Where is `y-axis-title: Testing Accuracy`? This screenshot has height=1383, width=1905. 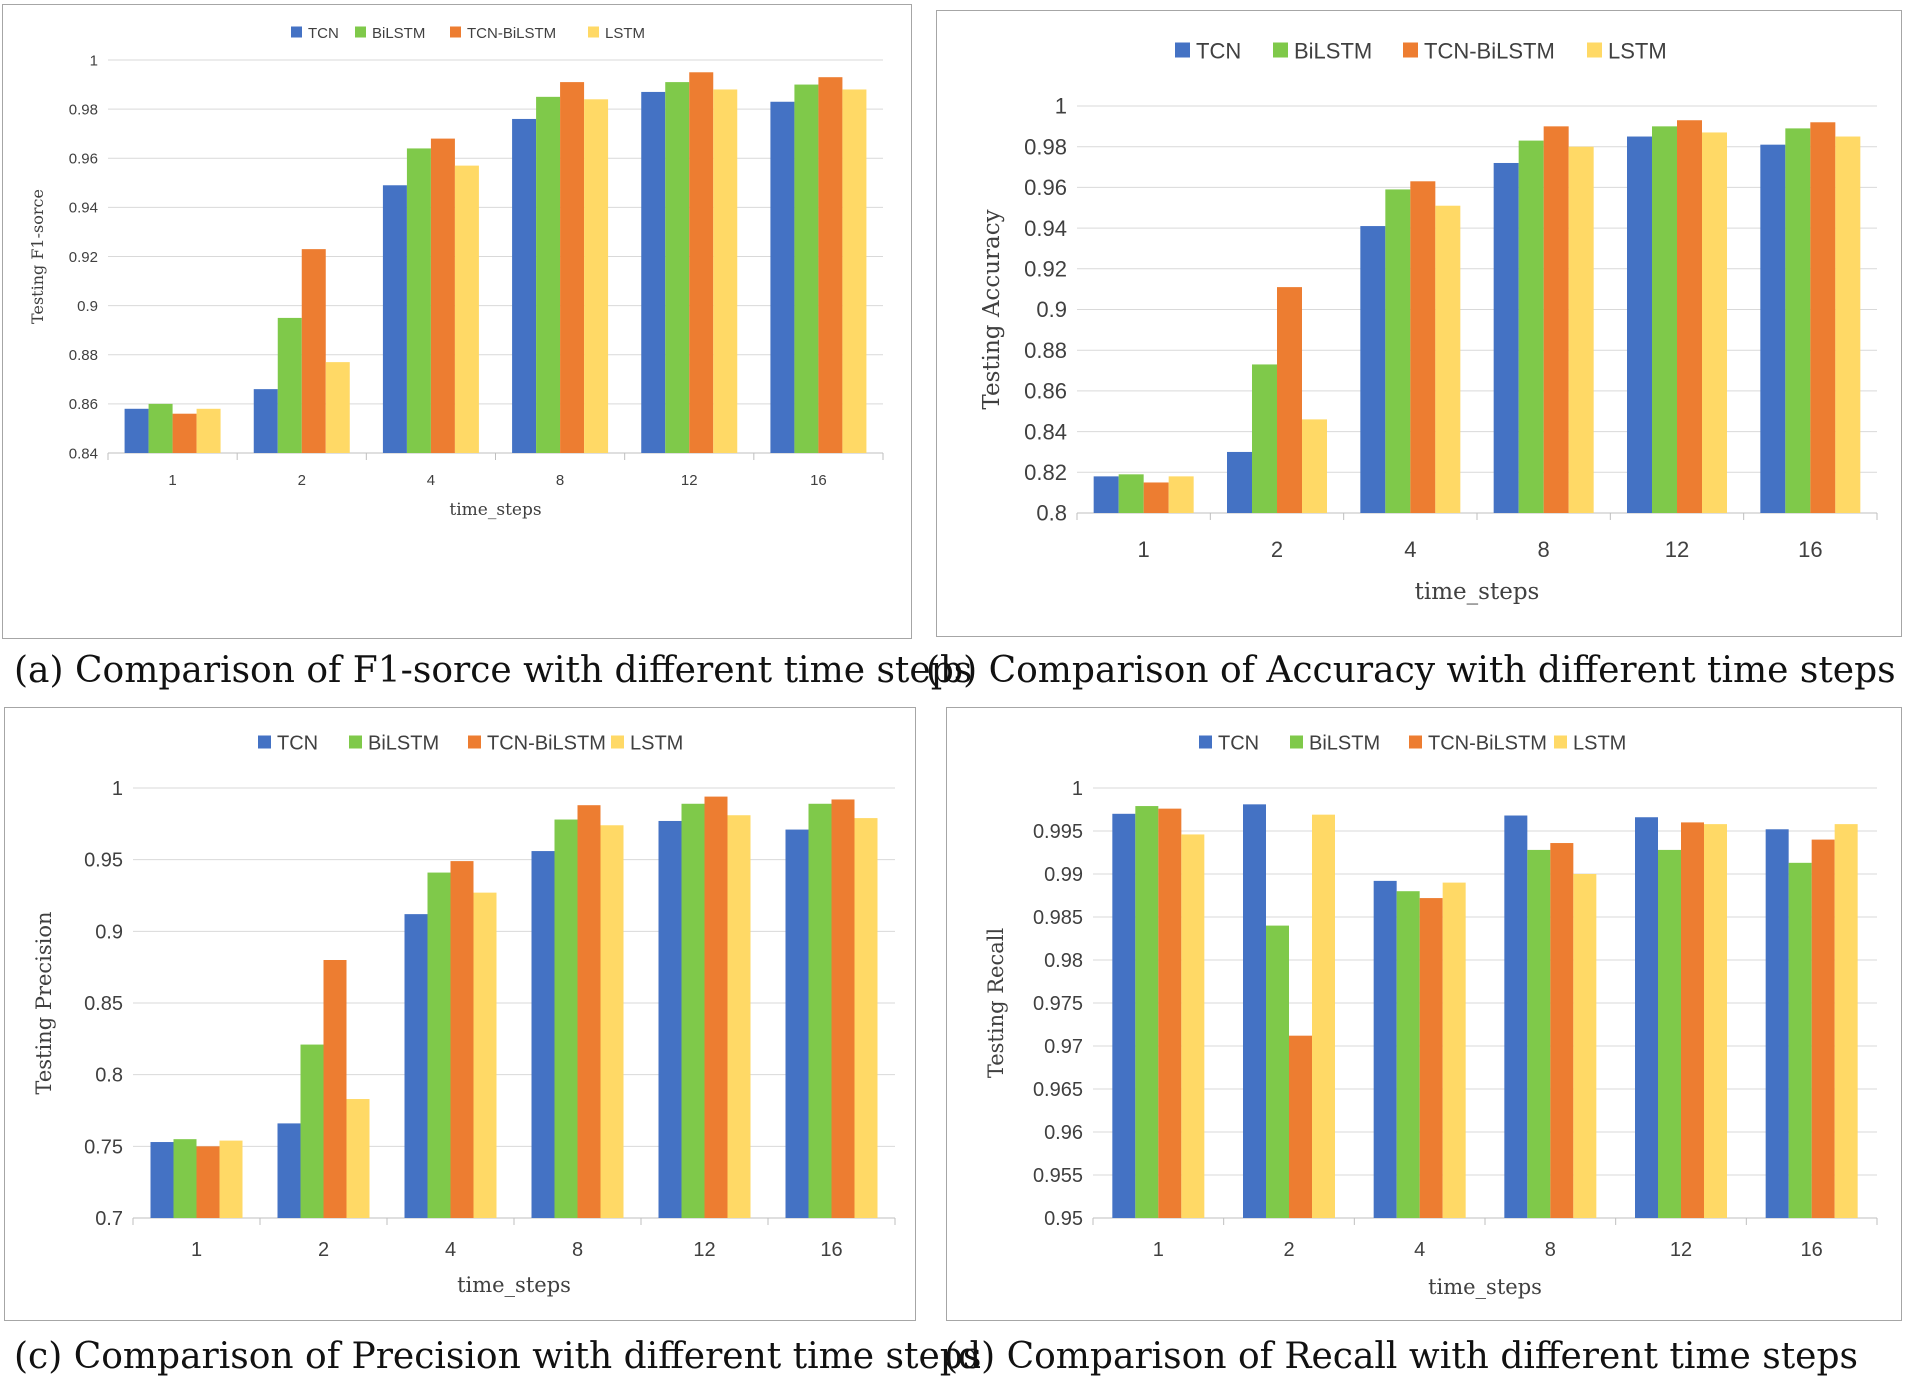
y-axis-title: Testing Accuracy is located at coordinates (992, 309).